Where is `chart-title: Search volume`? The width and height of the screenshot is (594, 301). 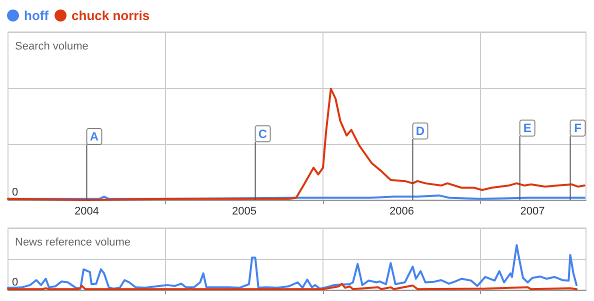
chart-title: Search volume is located at coordinates (51, 46).